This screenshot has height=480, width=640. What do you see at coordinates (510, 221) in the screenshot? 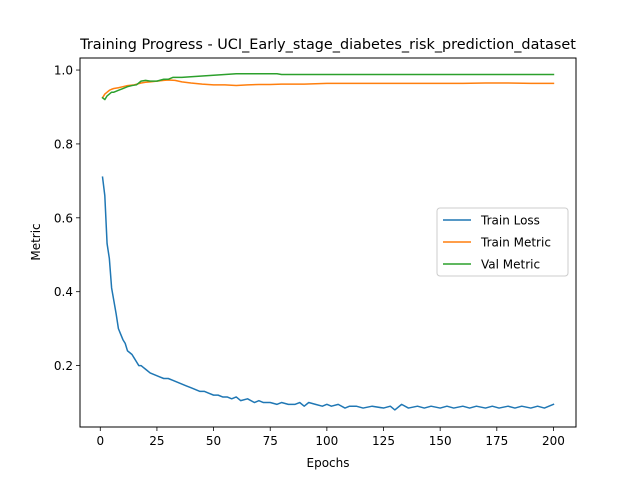
I see `legend-entry-label: Train Loss` at bounding box center [510, 221].